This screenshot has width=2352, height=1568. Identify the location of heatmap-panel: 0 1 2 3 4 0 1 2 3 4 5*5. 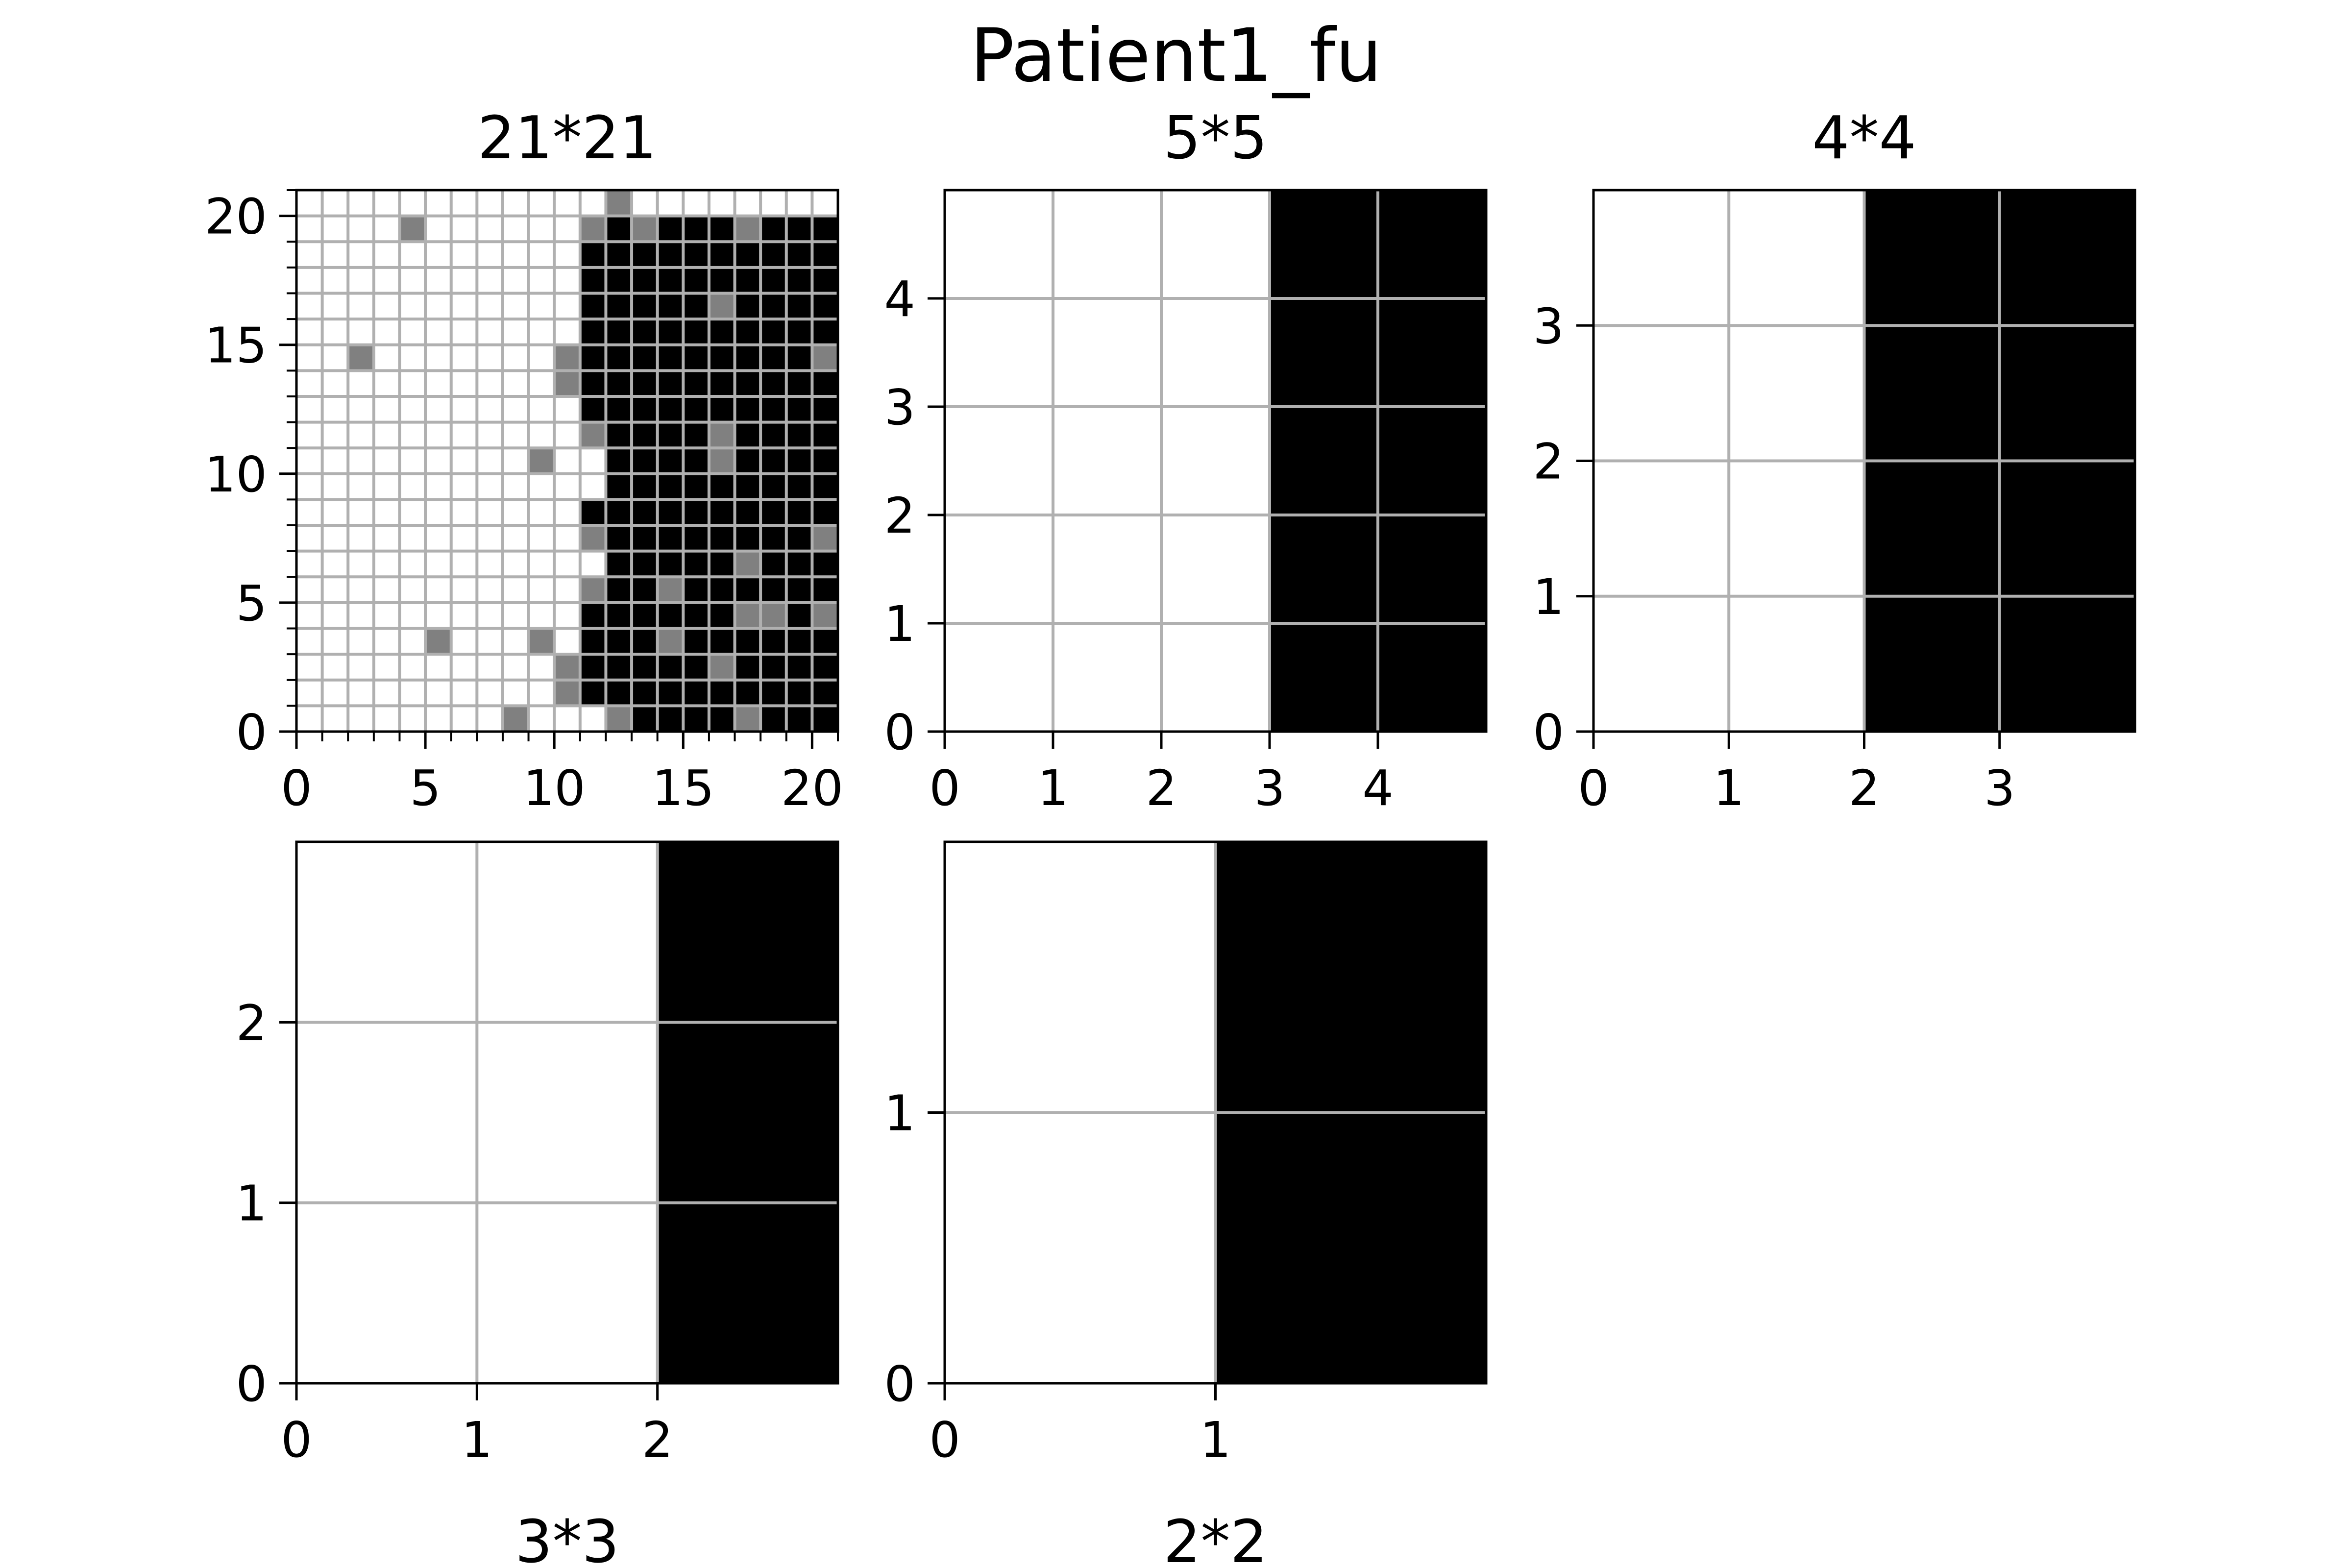
(1186, 460).